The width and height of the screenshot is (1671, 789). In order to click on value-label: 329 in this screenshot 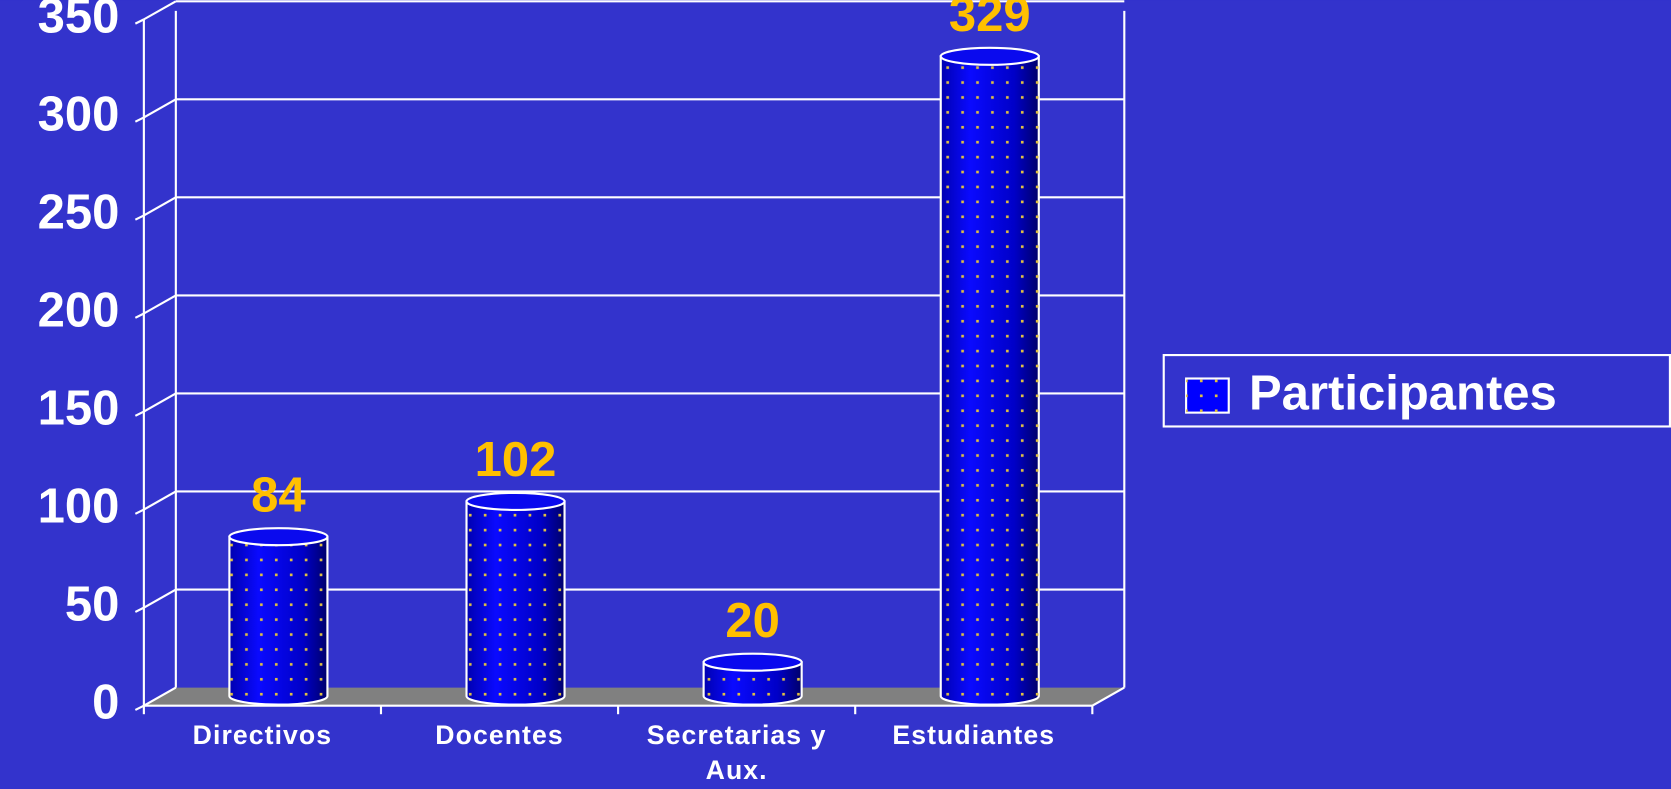, I will do `click(990, 21)`.